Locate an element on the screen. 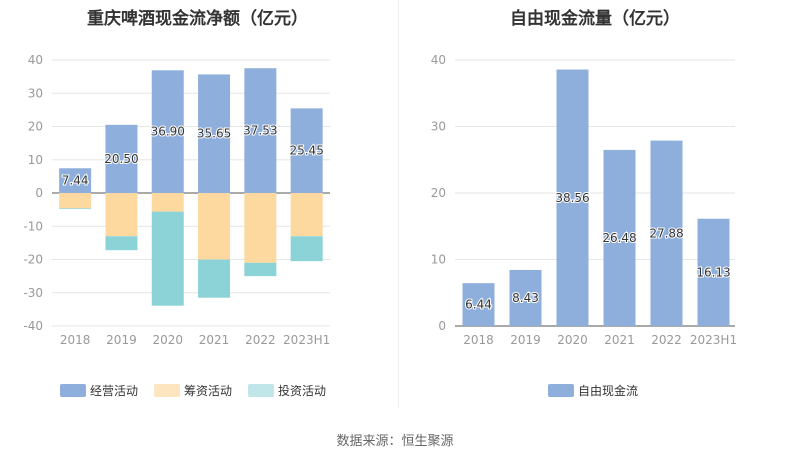 Image resolution: width=790 pixels, height=459 pixels. legend-swatch-investing is located at coordinates (261, 390).